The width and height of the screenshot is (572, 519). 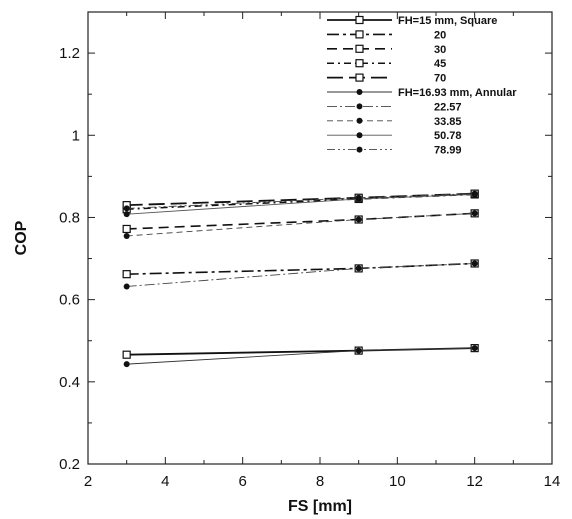 I want to click on legend-label: FH=15 mm, Square, so click(x=447, y=21).